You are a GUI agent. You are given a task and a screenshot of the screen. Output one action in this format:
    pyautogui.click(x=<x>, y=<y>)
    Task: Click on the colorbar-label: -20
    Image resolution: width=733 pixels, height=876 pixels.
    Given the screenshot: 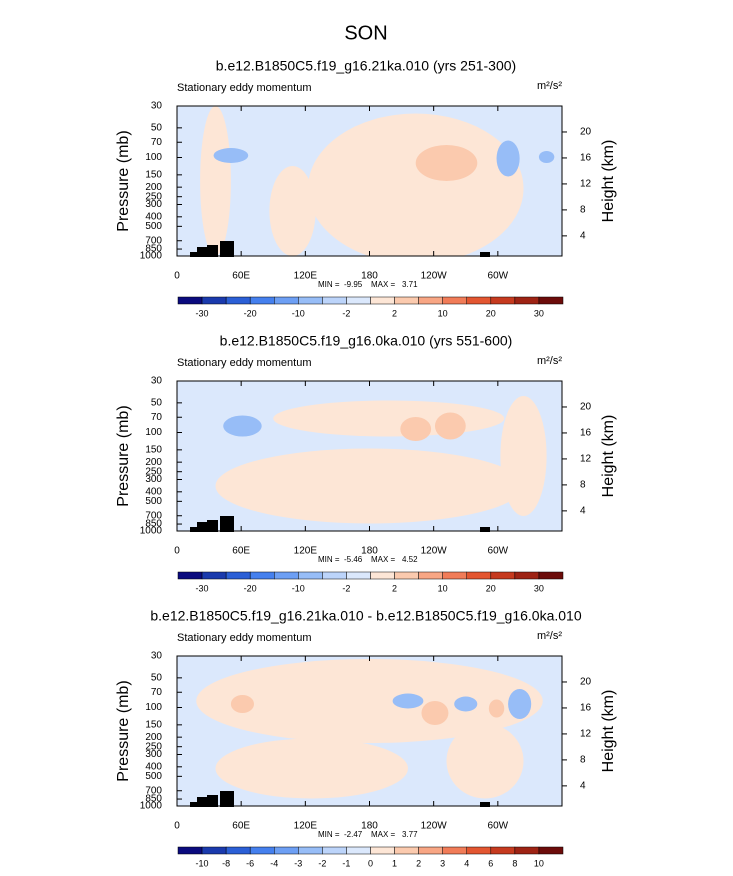 What is the action you would take?
    pyautogui.click(x=250, y=588)
    